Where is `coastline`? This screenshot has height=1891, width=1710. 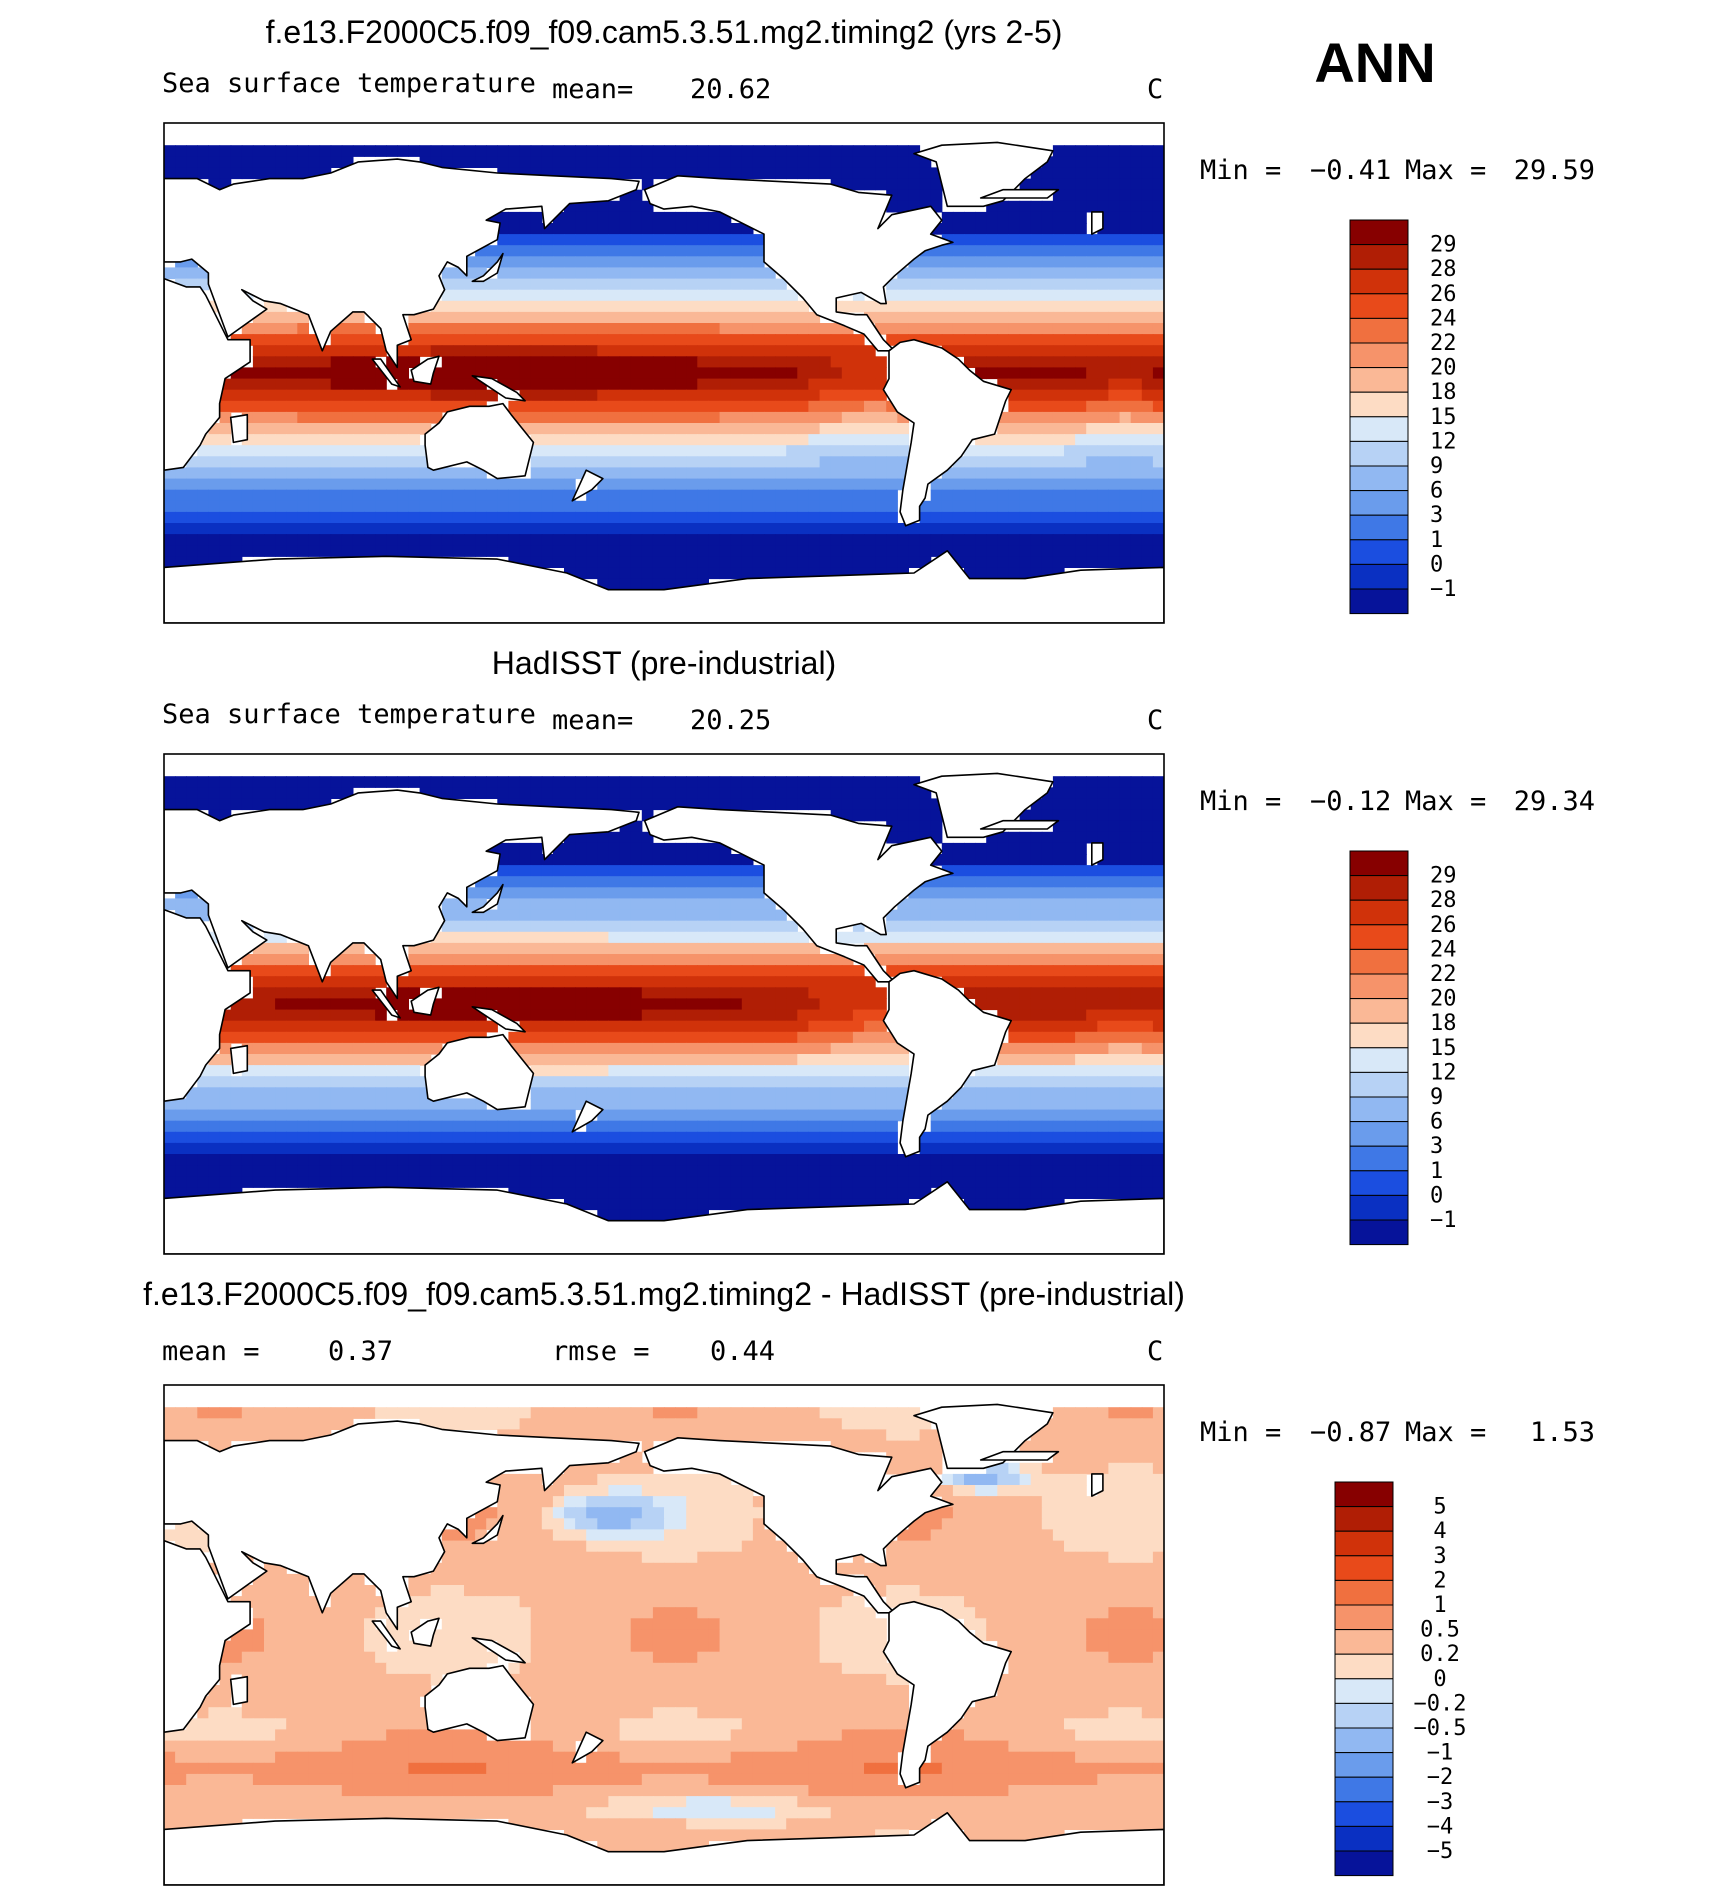
coastline is located at coordinates (947, 432).